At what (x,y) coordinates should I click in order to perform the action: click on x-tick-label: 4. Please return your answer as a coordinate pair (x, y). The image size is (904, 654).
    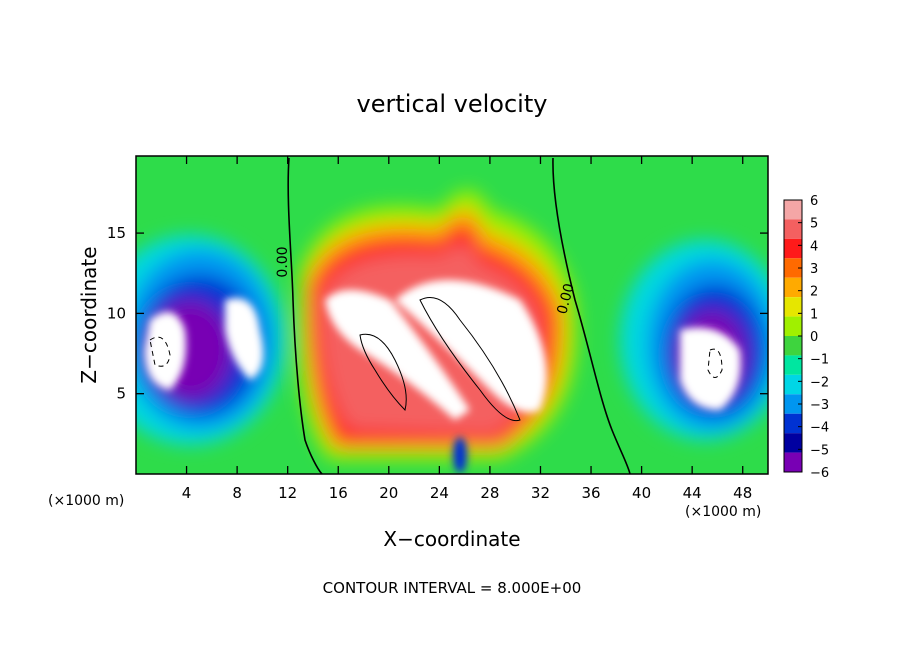
    Looking at the image, I should click on (187, 493).